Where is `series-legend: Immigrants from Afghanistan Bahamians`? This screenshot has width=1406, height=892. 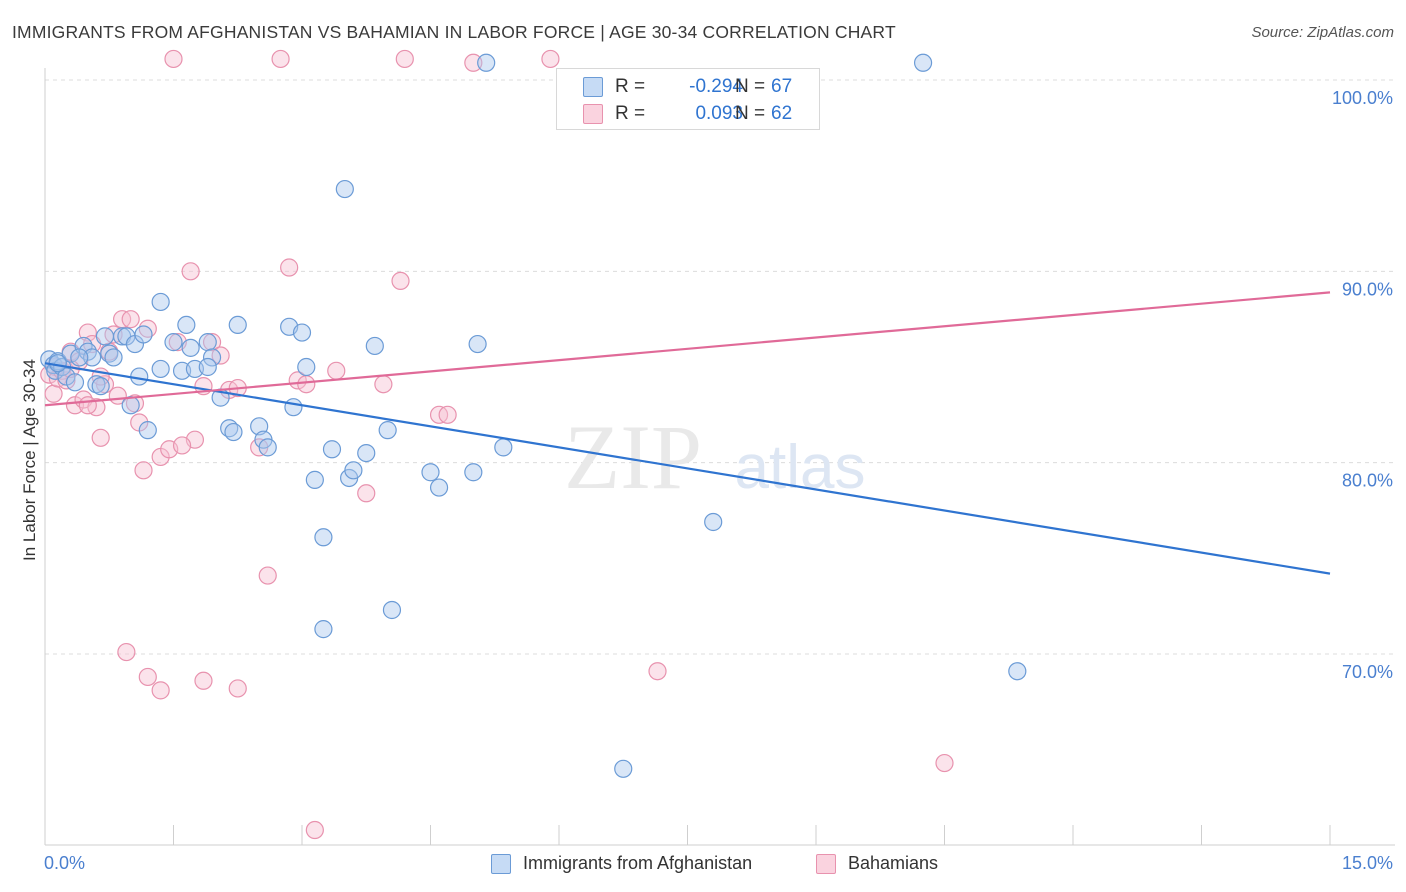 series-legend: Immigrants from Afghanistan Bahamians is located at coordinates (703, 865).